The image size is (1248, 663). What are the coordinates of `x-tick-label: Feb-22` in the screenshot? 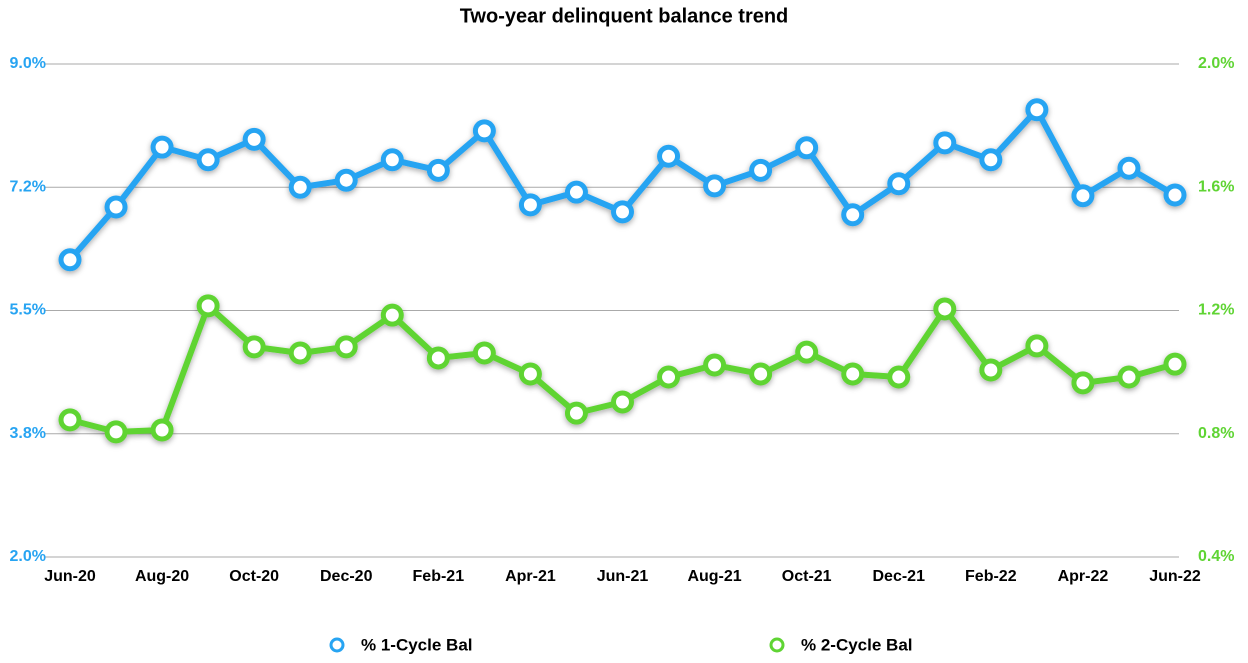 It's located at (991, 576).